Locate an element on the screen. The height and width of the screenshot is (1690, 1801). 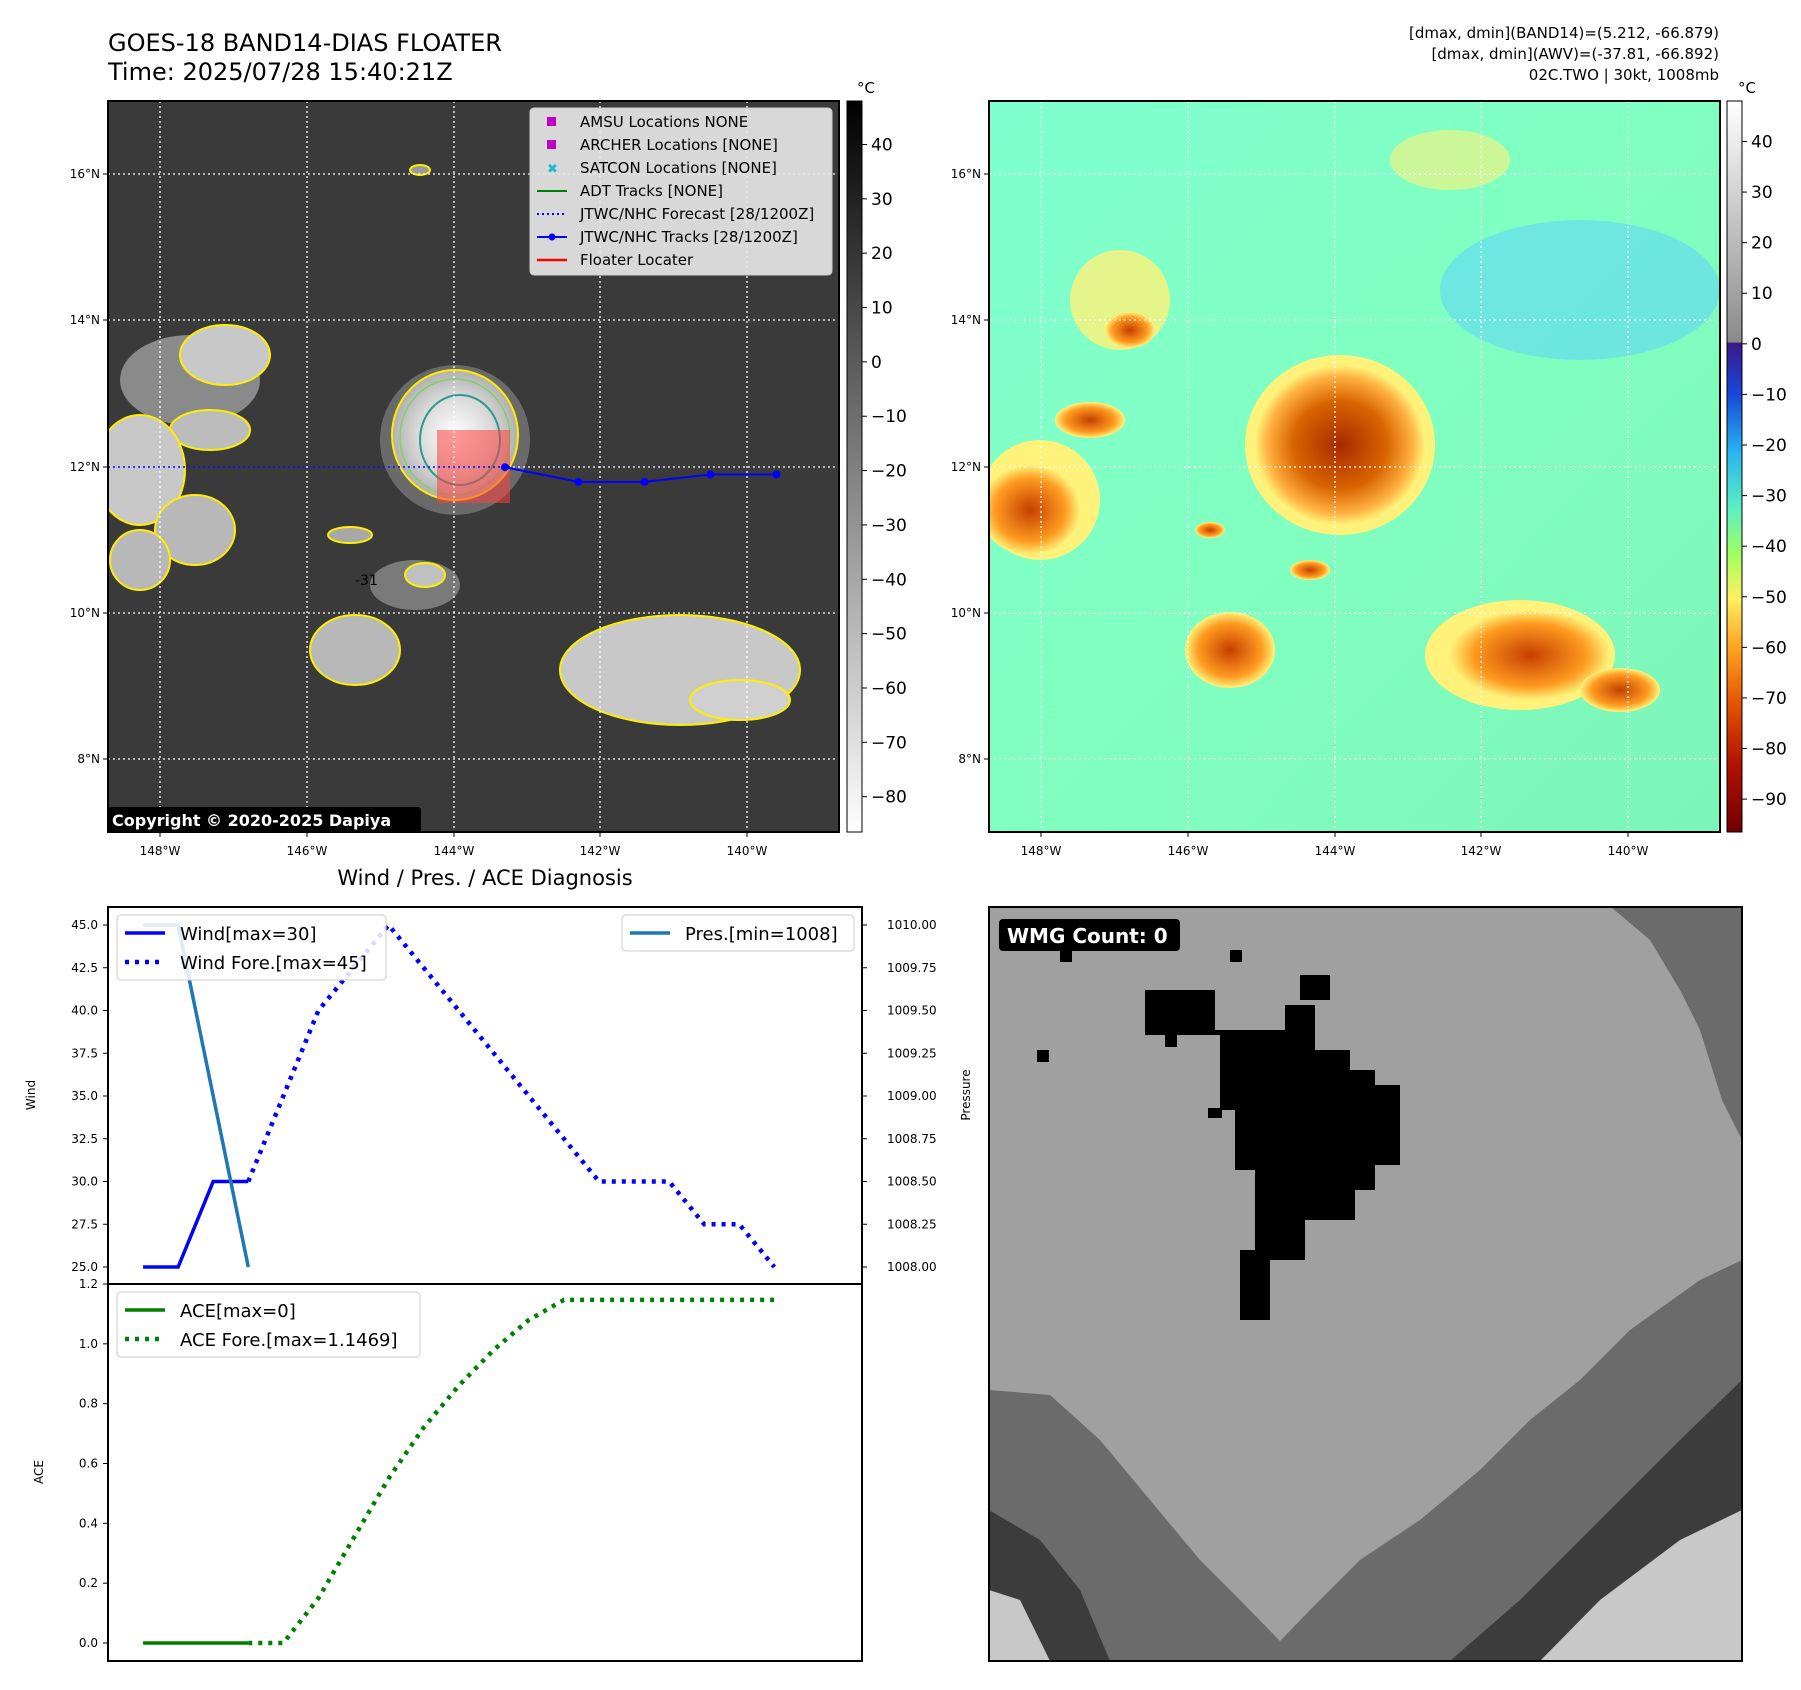
legend-label-adt: ADT Tracks [NONE] is located at coordinates (651, 191).